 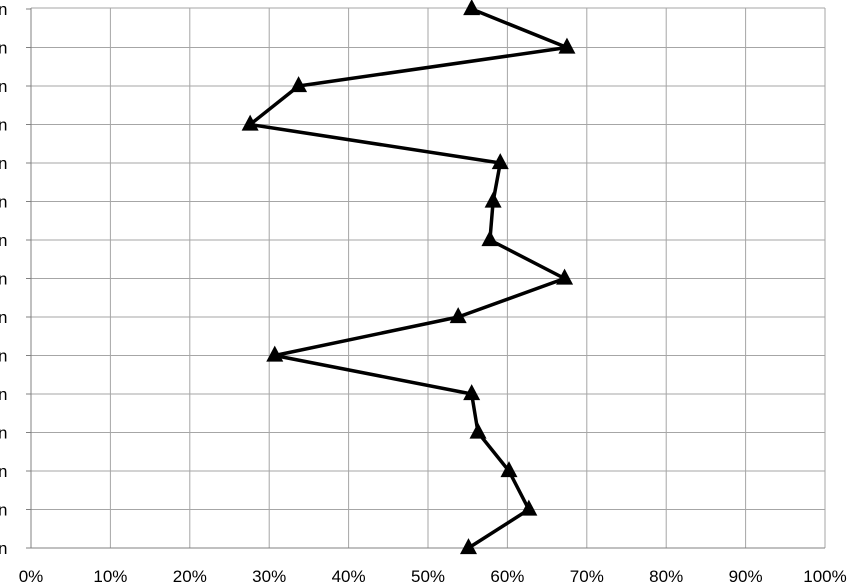 I want to click on x-tick-label: 90%, so click(x=746, y=576).